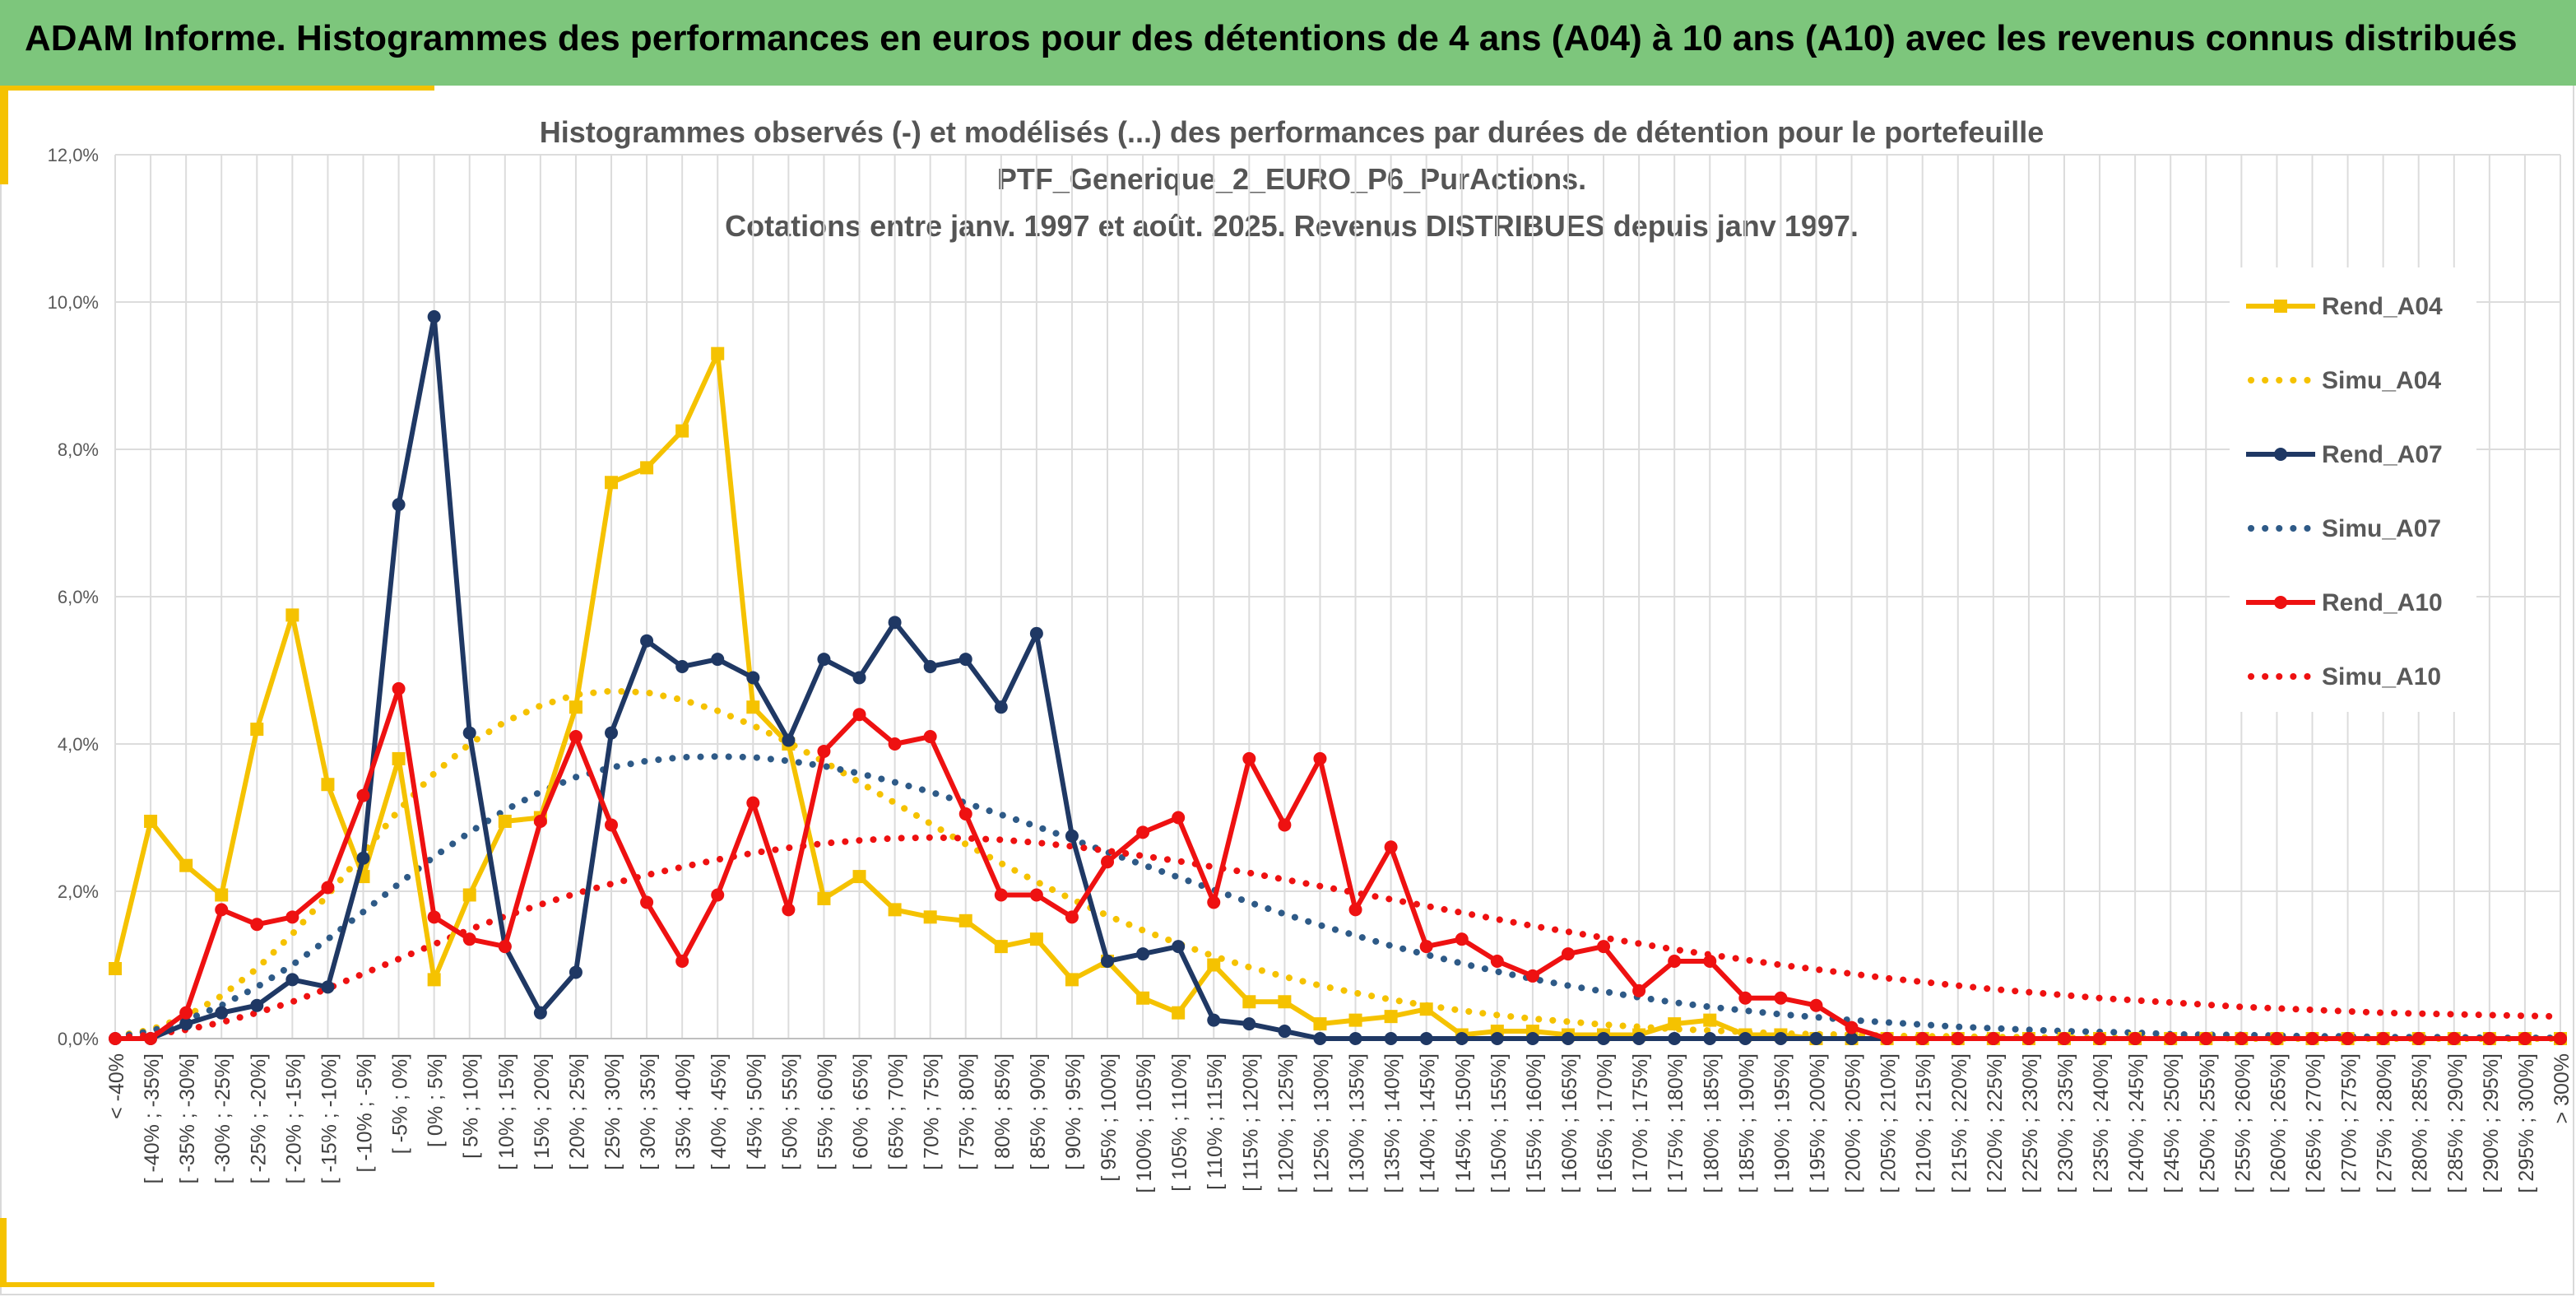 Image resolution: width=2576 pixels, height=1297 pixels. Describe the element at coordinates (2491, 1123) in the screenshot. I see `x-tick-label: [ 290% ; 295%]` at that location.